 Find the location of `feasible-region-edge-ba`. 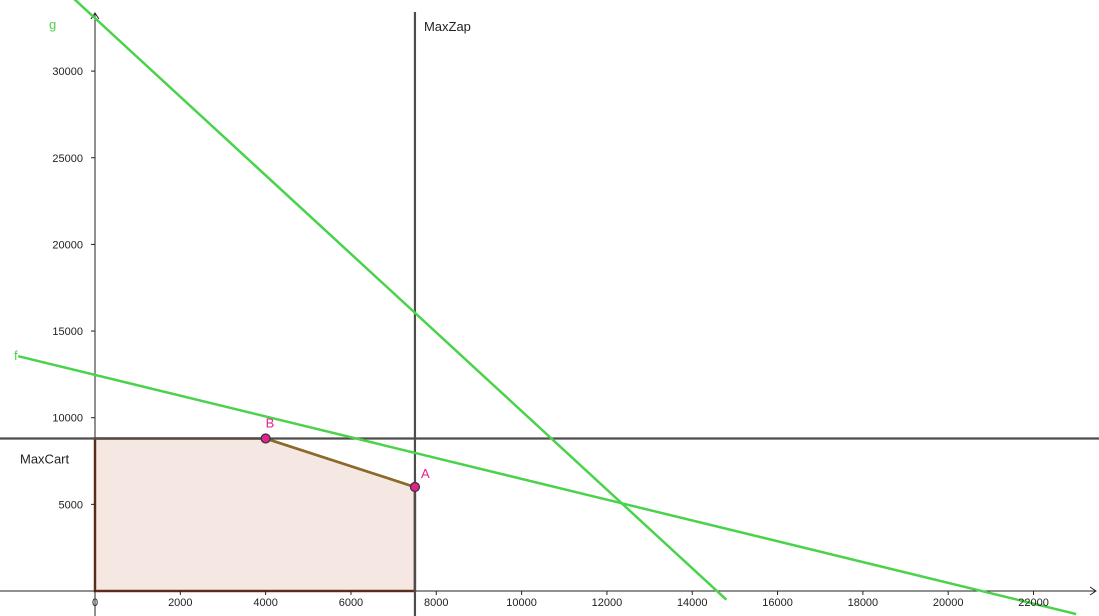

feasible-region-edge-ba is located at coordinates (340, 463).